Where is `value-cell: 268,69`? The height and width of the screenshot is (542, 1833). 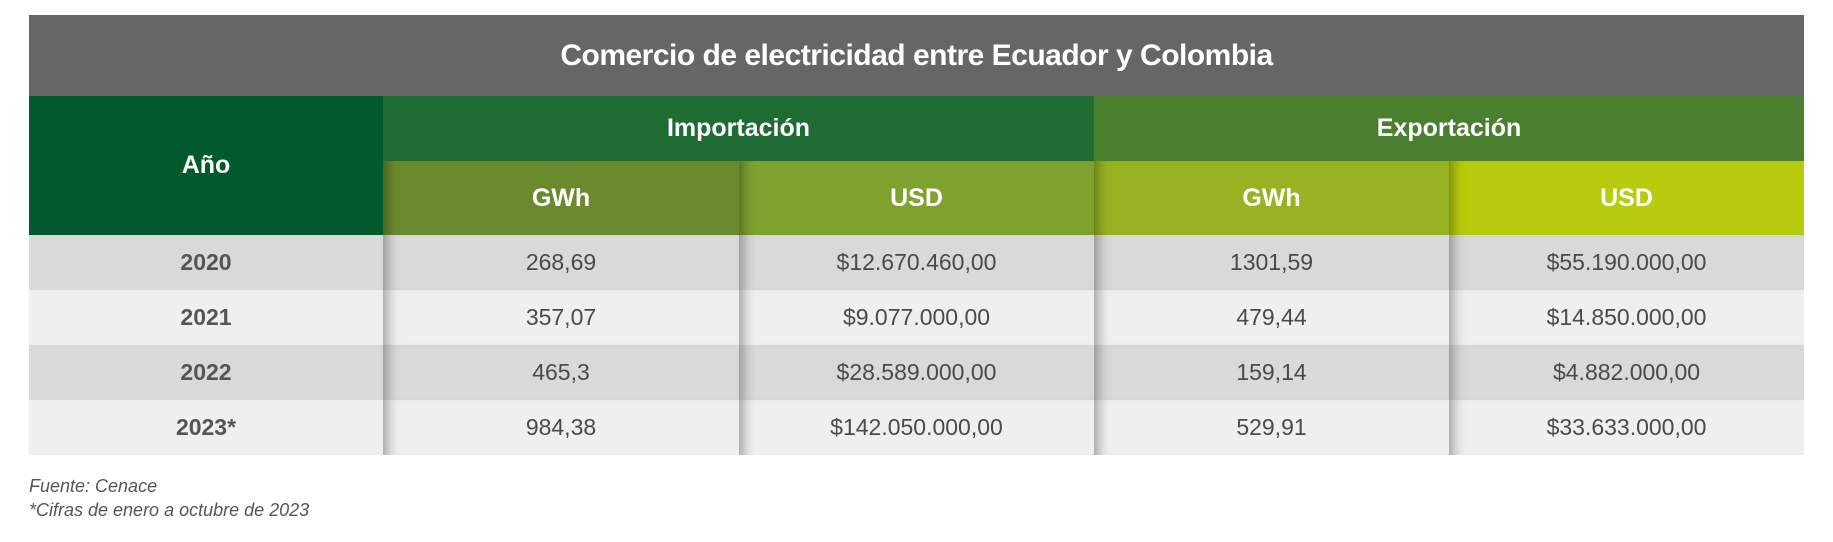
value-cell: 268,69 is located at coordinates (561, 262).